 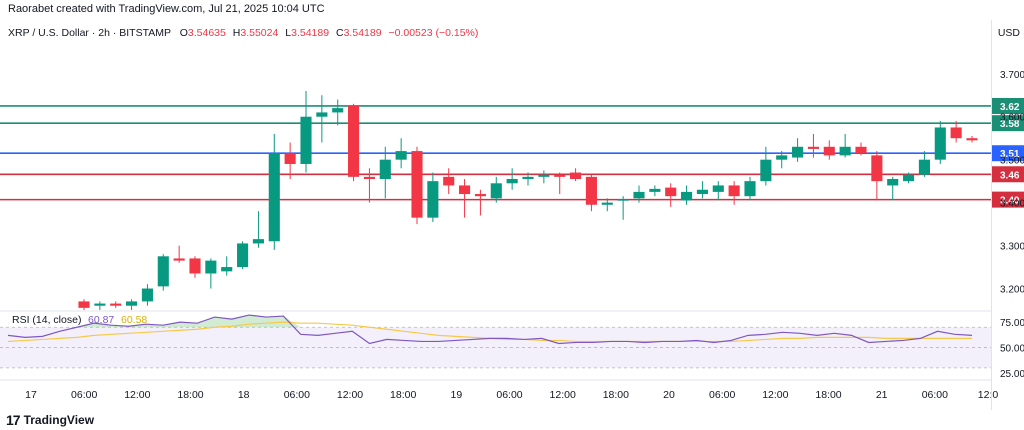 I want to click on low-label: L, so click(x=288, y=33).